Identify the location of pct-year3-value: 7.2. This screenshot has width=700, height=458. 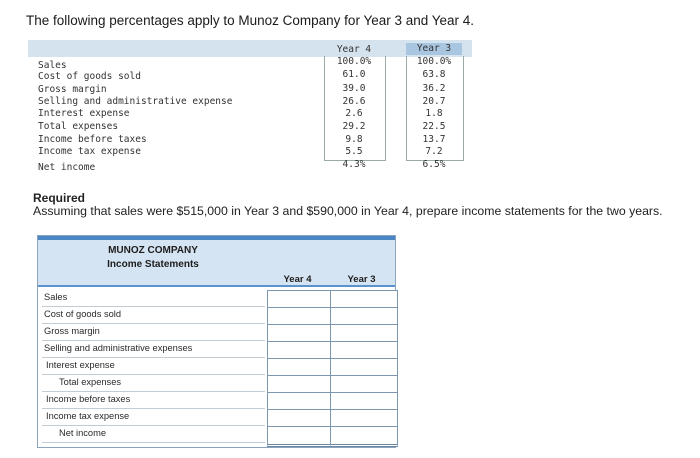
(434, 151).